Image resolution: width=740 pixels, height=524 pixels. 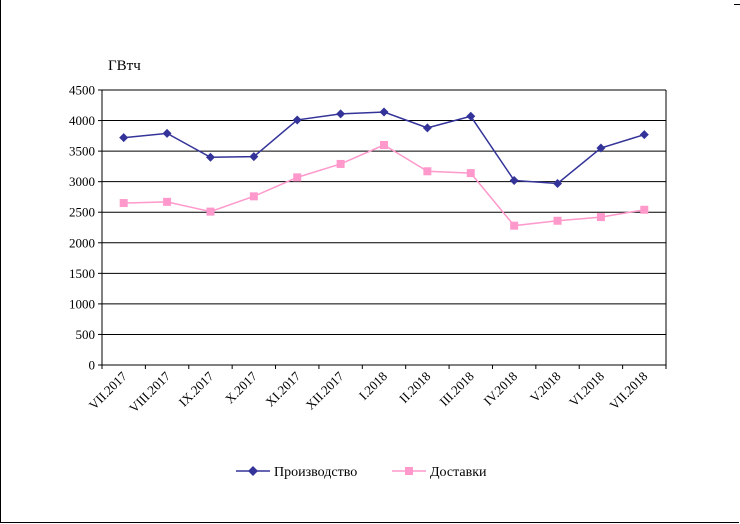 I want to click on x-tick-label: I.2018, so click(x=373, y=386).